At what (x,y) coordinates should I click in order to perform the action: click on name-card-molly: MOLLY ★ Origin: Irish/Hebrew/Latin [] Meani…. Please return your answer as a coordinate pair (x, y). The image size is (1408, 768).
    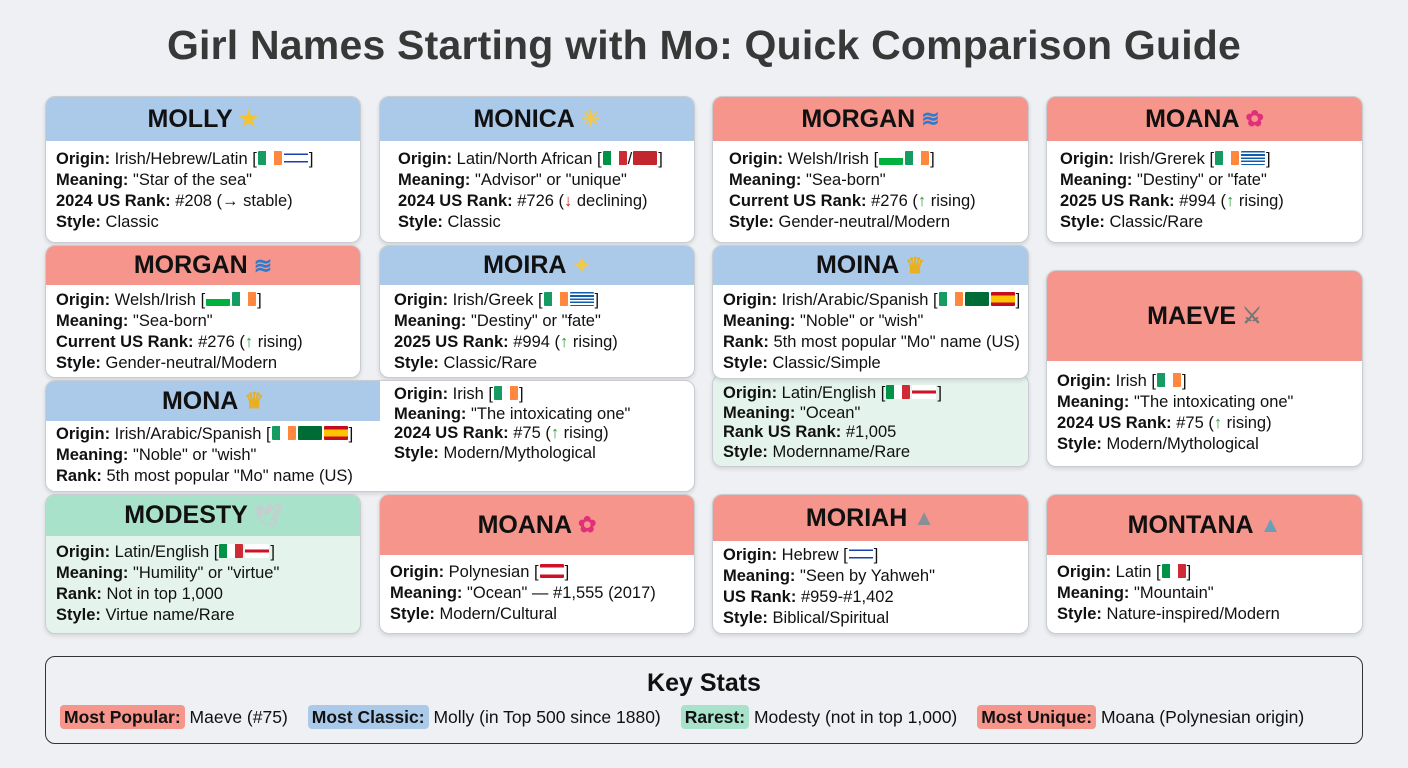
    Looking at the image, I should click on (203, 169).